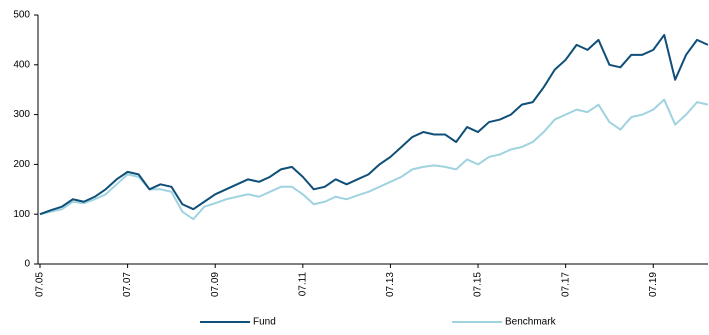 This screenshot has height=335, width=709. What do you see at coordinates (127, 284) in the screenshot?
I see `x-tick-label: 07.07` at bounding box center [127, 284].